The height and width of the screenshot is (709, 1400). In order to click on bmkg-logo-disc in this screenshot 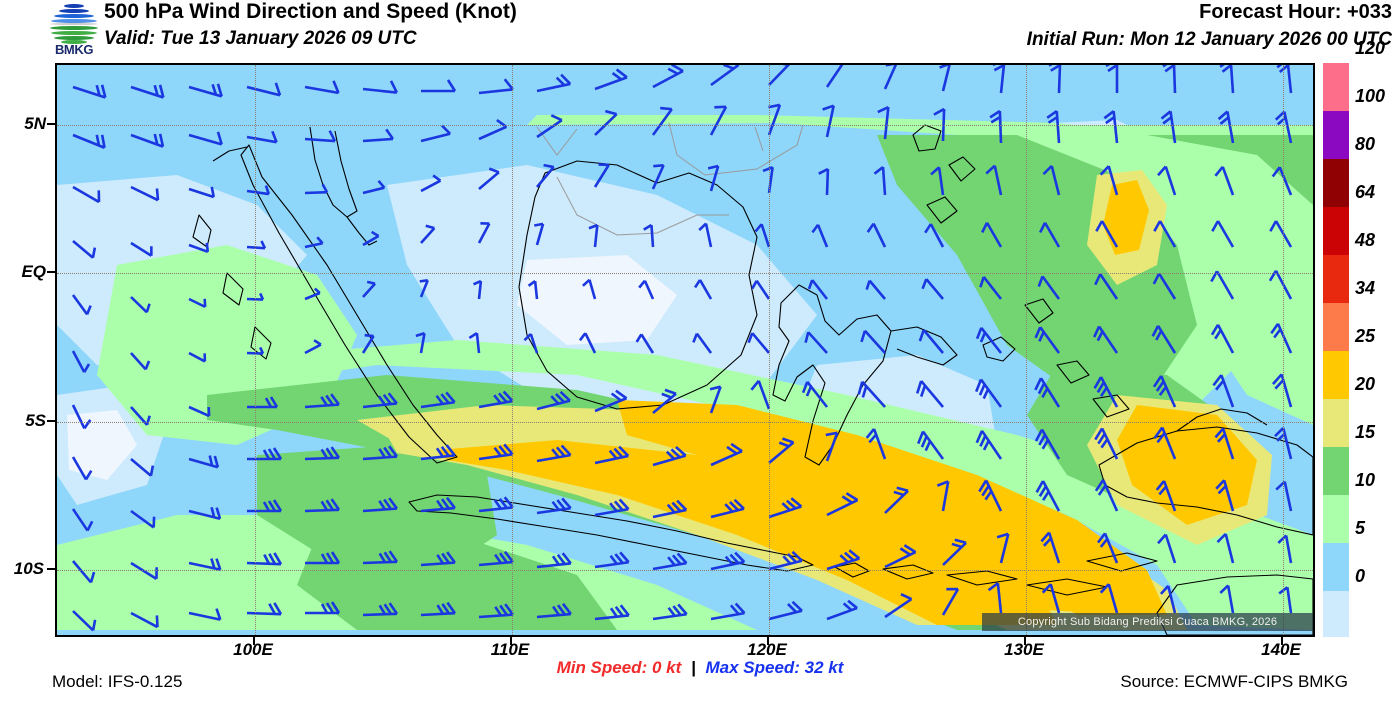, I will do `click(74, 23)`.